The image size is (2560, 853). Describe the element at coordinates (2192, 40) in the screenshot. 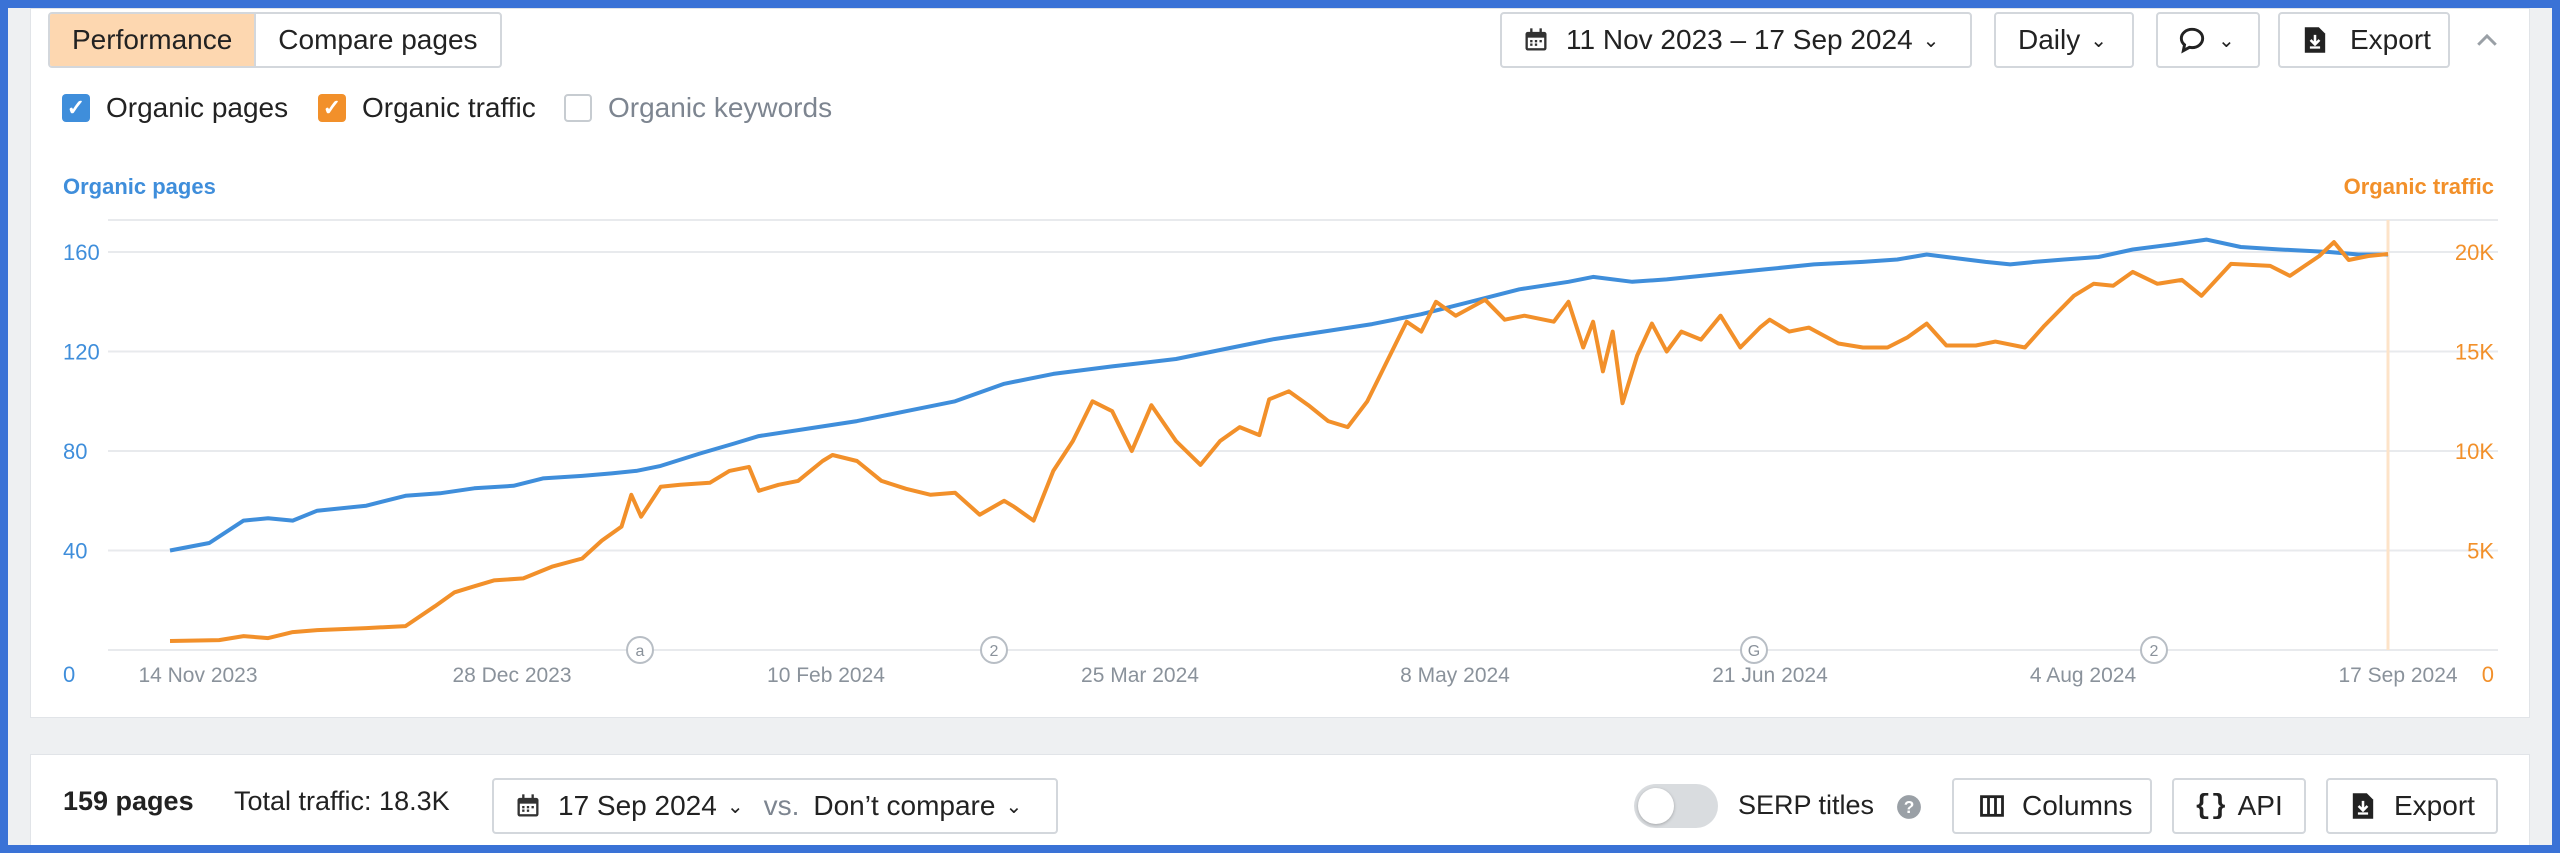

I see `comment-icon` at that location.